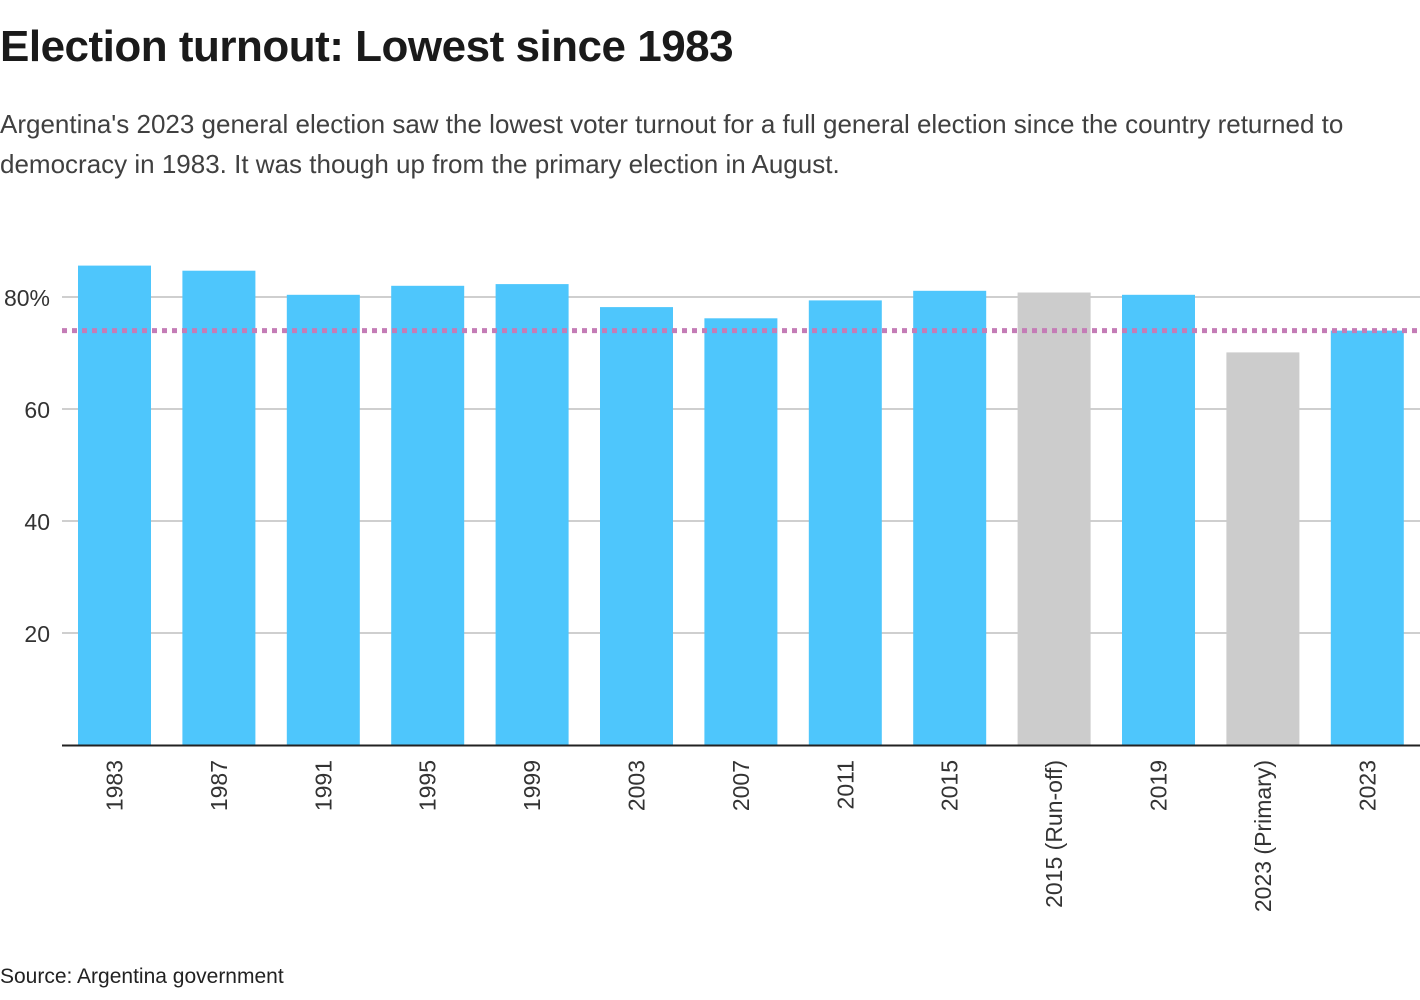  I want to click on source-note: Source: Argentina government, so click(142, 976).